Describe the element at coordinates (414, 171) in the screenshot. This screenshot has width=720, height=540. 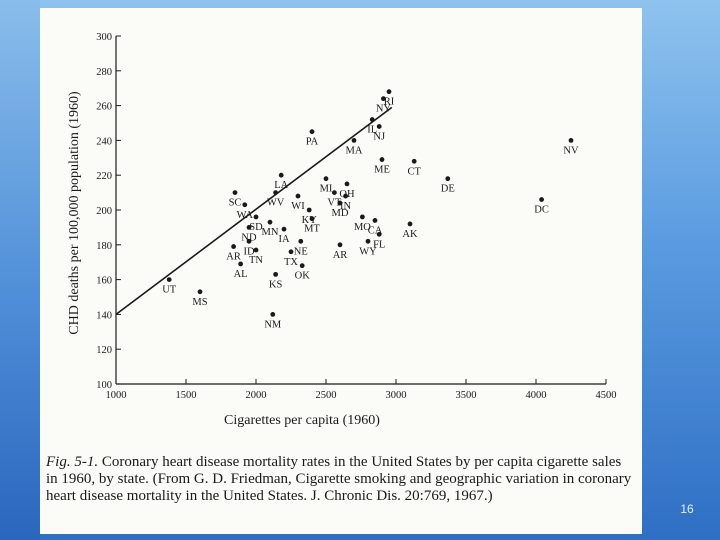
I see `point-label: CT` at that location.